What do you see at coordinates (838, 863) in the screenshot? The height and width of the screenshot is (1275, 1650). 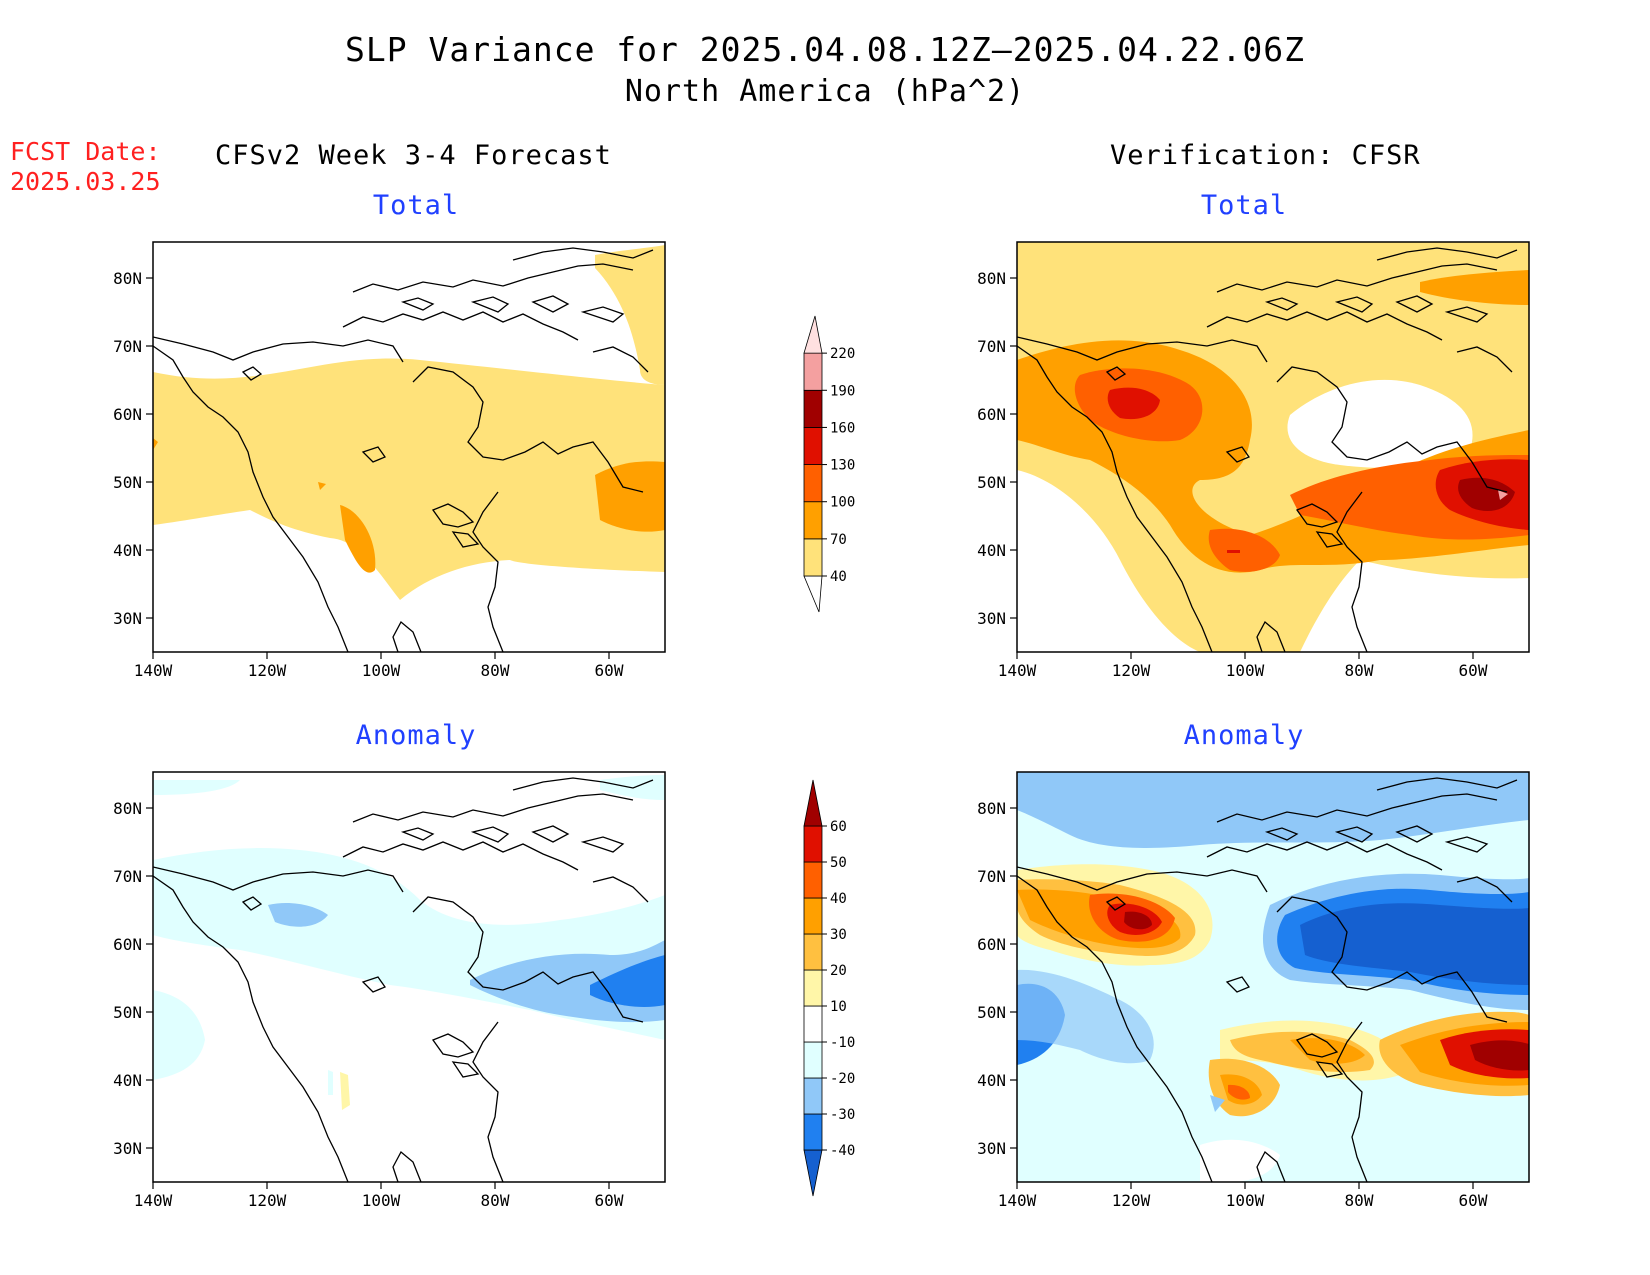 I see `colorbar-label: 50` at bounding box center [838, 863].